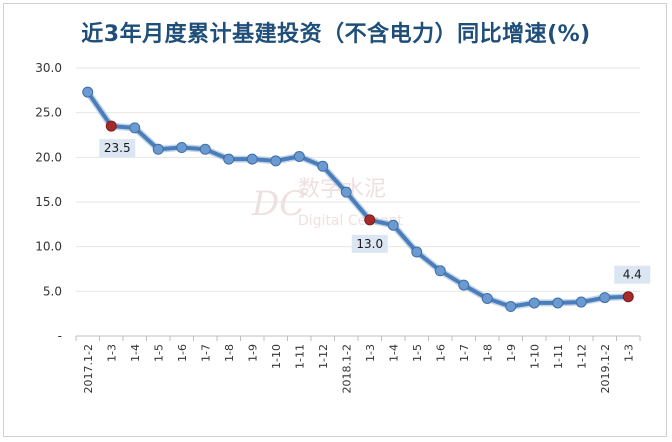 Image resolution: width=672 pixels, height=442 pixels. What do you see at coordinates (278, 204) in the screenshot?
I see `watermark-logo: DC` at bounding box center [278, 204].